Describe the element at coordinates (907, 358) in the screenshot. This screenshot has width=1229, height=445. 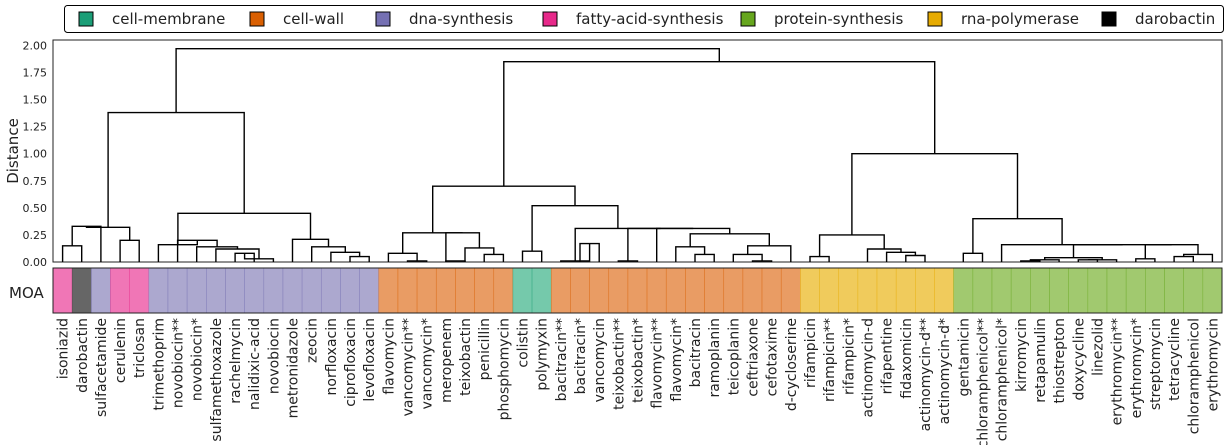
I see `leaf-label: fidaxomicin` at that location.